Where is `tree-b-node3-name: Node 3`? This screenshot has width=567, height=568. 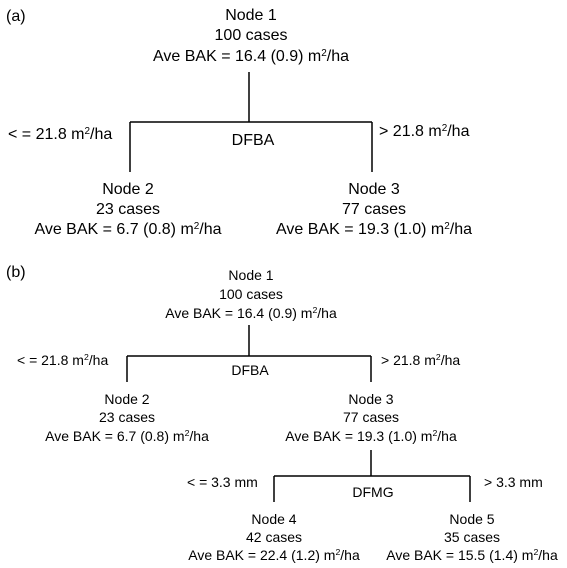 tree-b-node3-name: Node 3 is located at coordinates (371, 399).